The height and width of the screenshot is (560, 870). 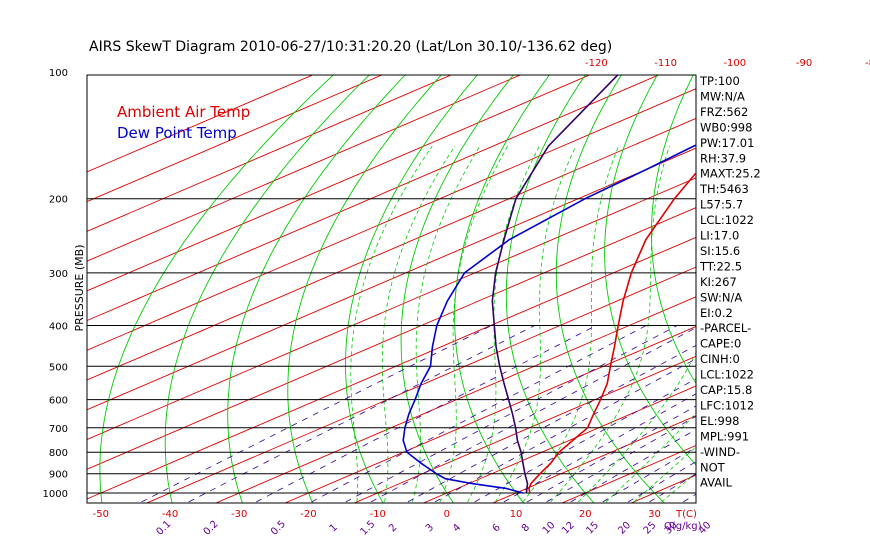 What do you see at coordinates (177, 133) in the screenshot?
I see `legend-dew-point-temp: Dew Point Temp` at bounding box center [177, 133].